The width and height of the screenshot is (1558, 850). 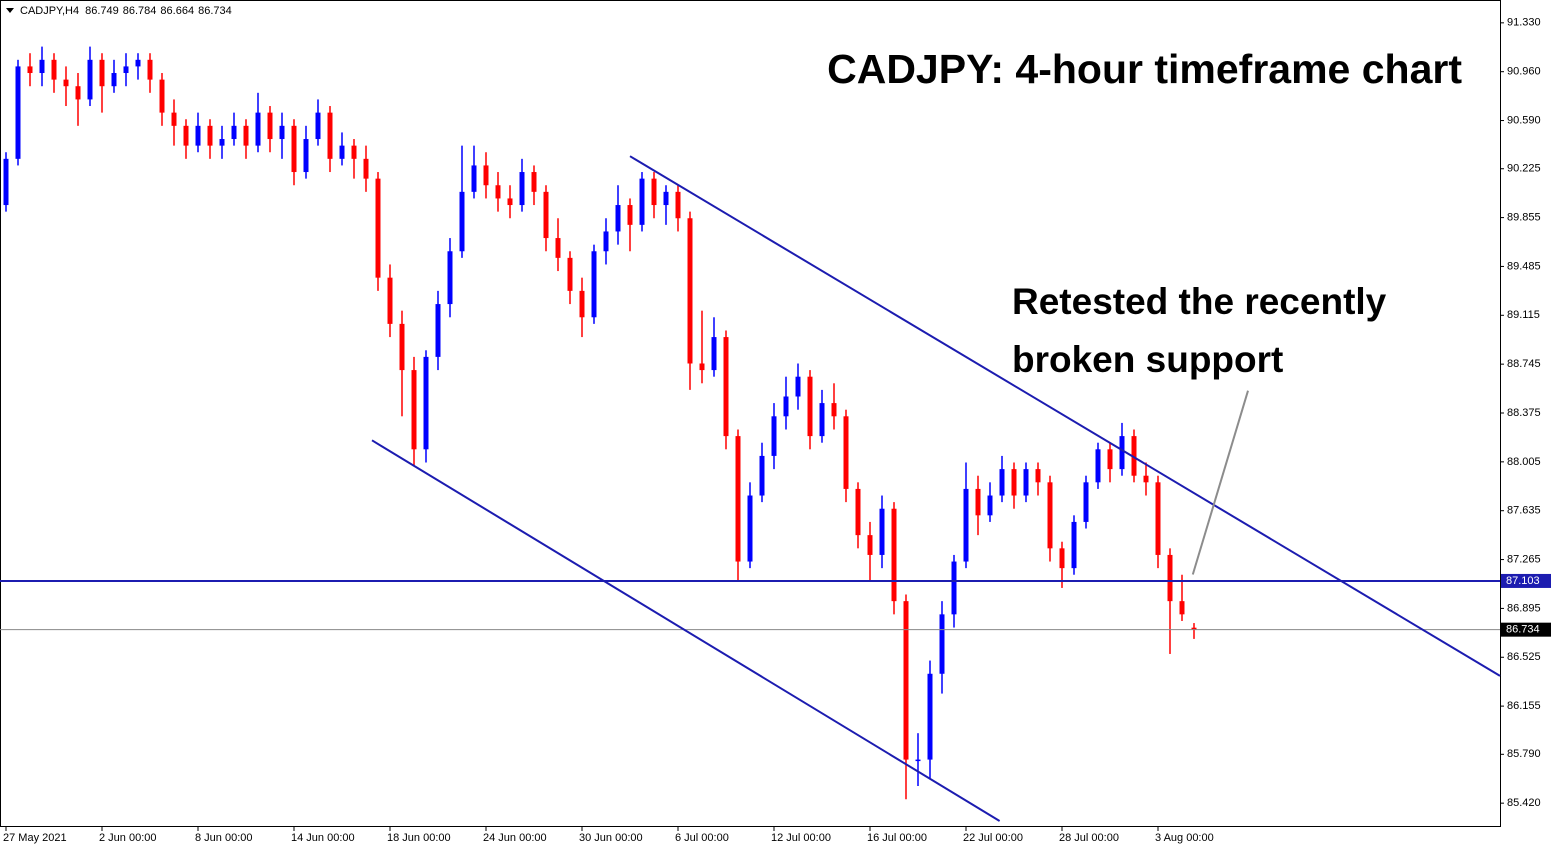 What do you see at coordinates (49, 11) in the screenshot?
I see `symbol: CADJPY,H4` at bounding box center [49, 11].